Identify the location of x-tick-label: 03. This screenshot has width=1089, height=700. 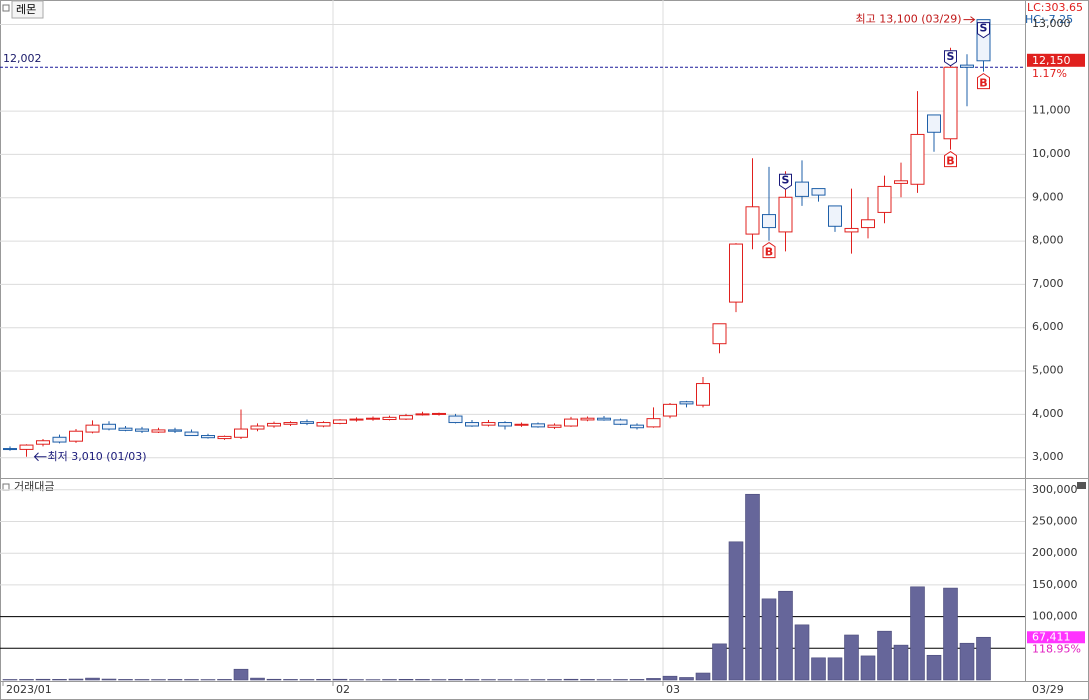
(673, 689).